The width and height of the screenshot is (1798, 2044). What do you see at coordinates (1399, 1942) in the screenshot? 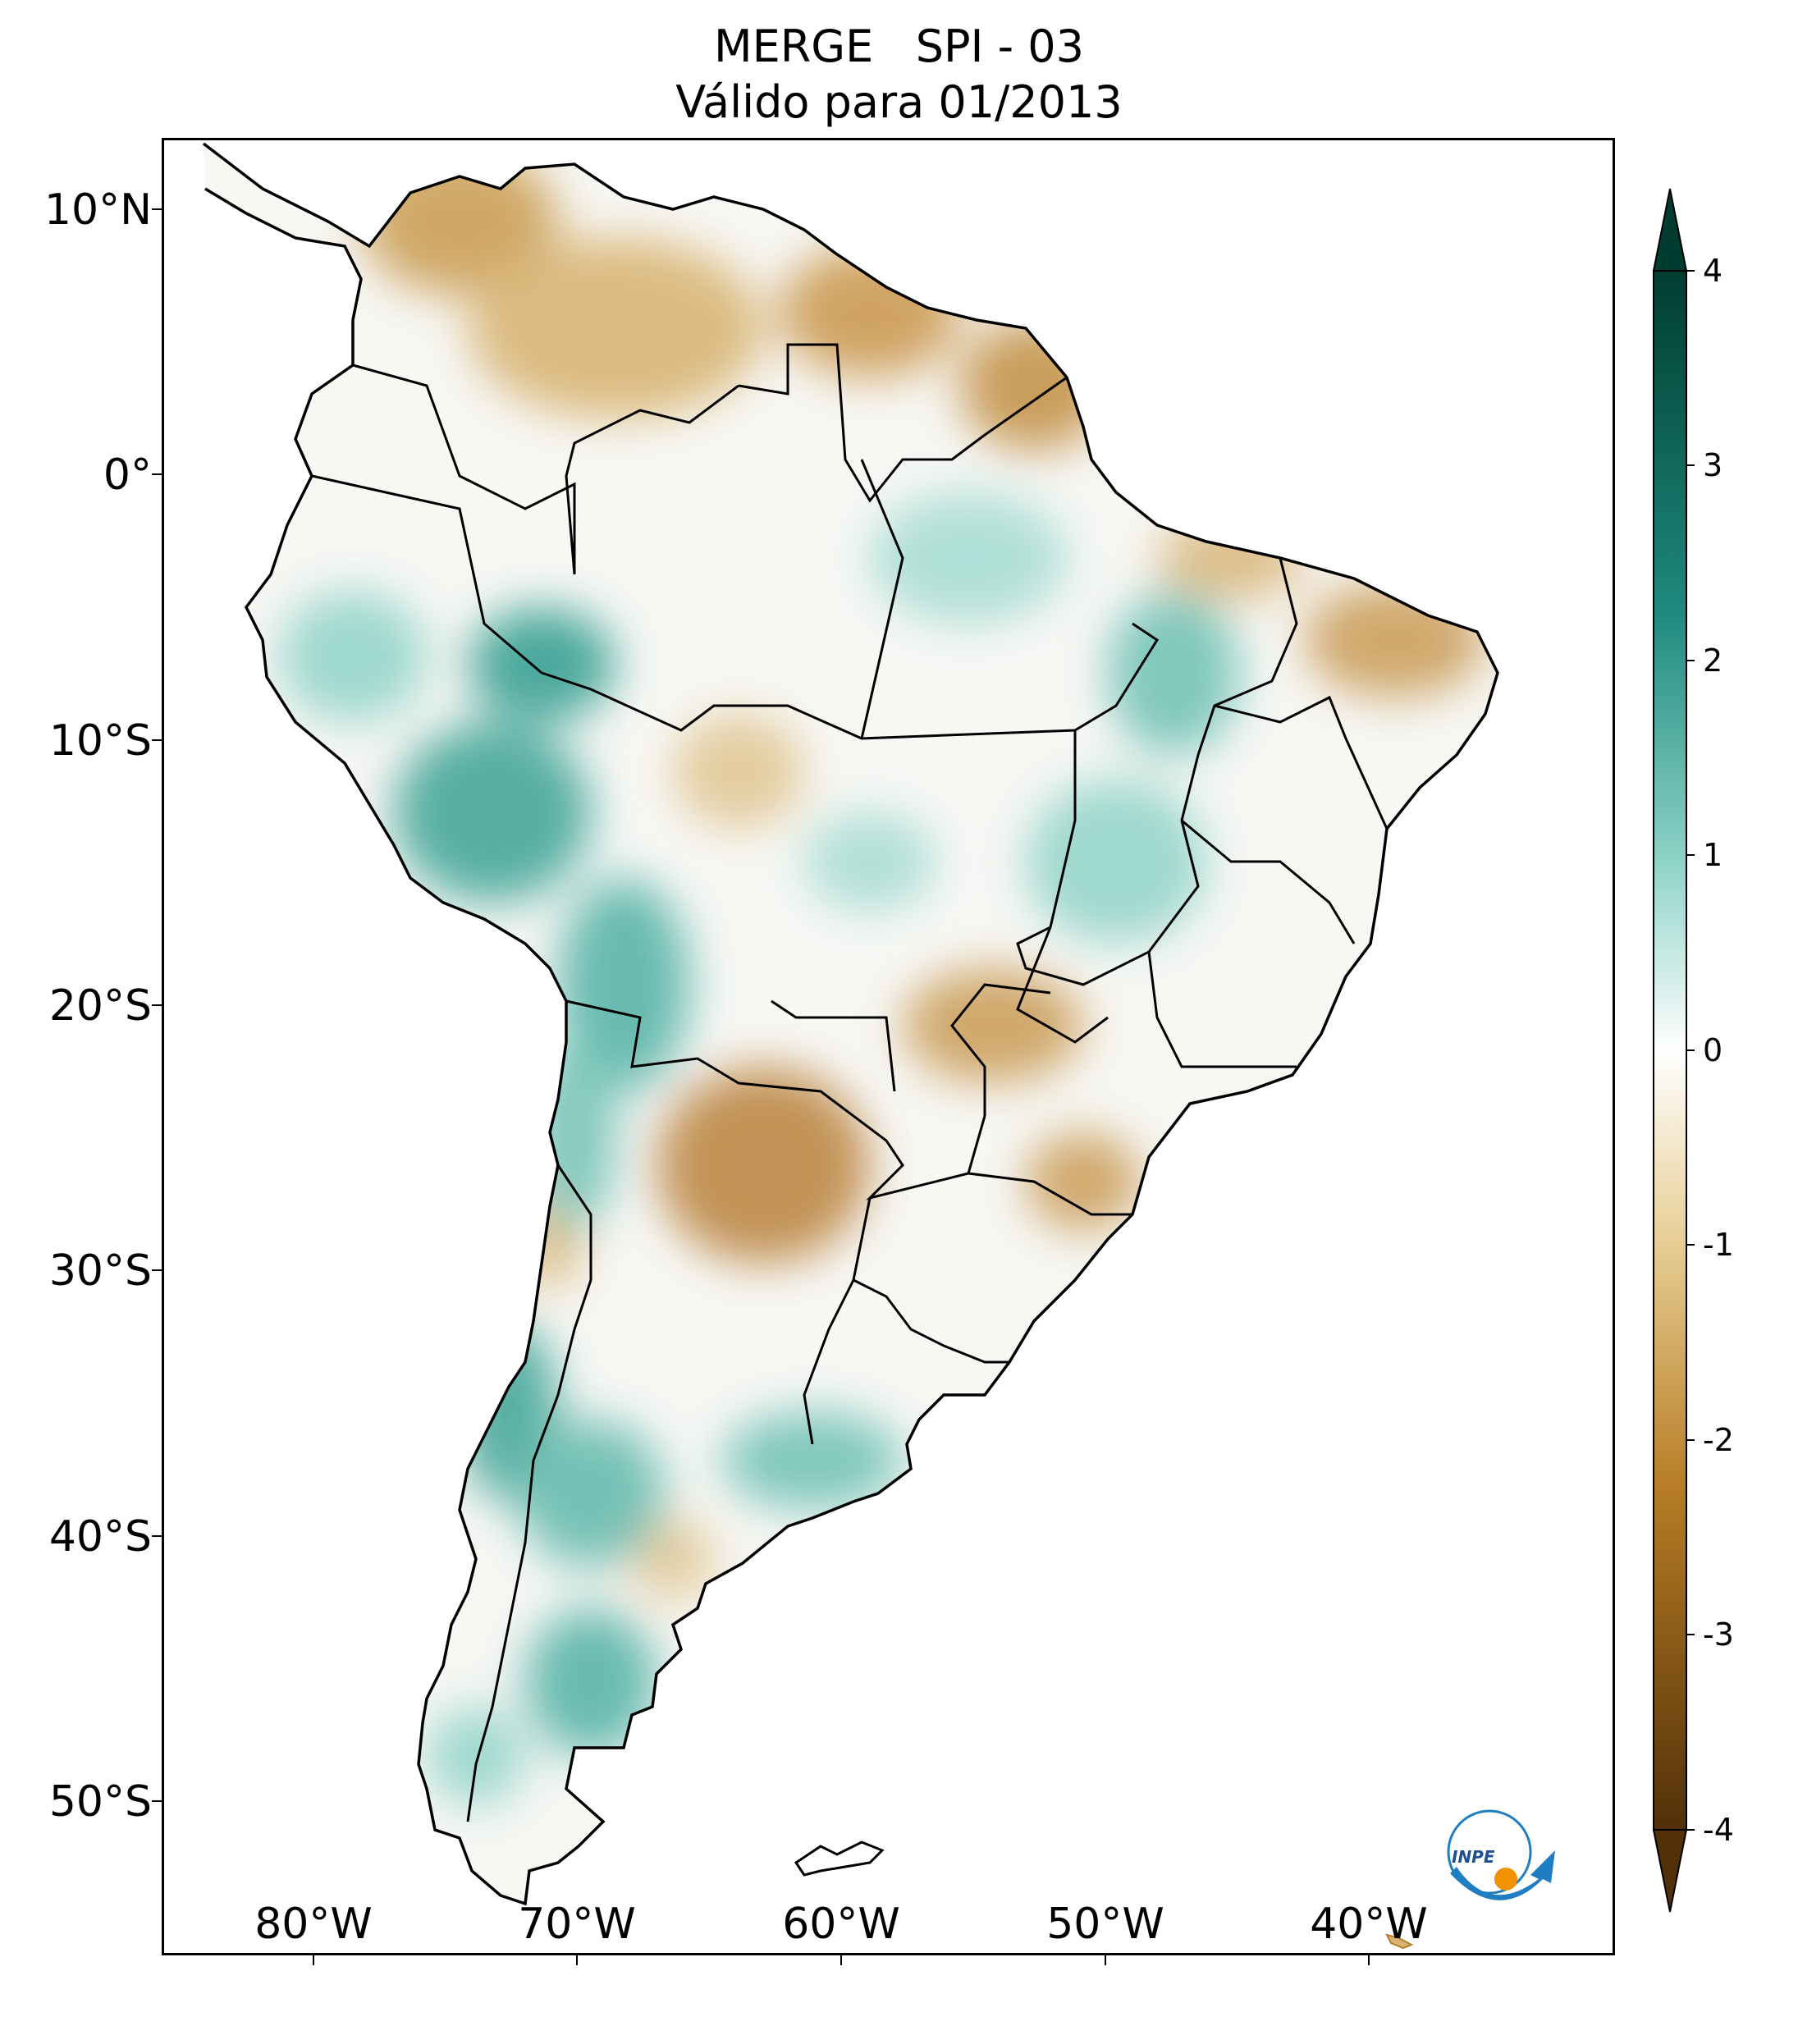
I see `south-georgia` at bounding box center [1399, 1942].